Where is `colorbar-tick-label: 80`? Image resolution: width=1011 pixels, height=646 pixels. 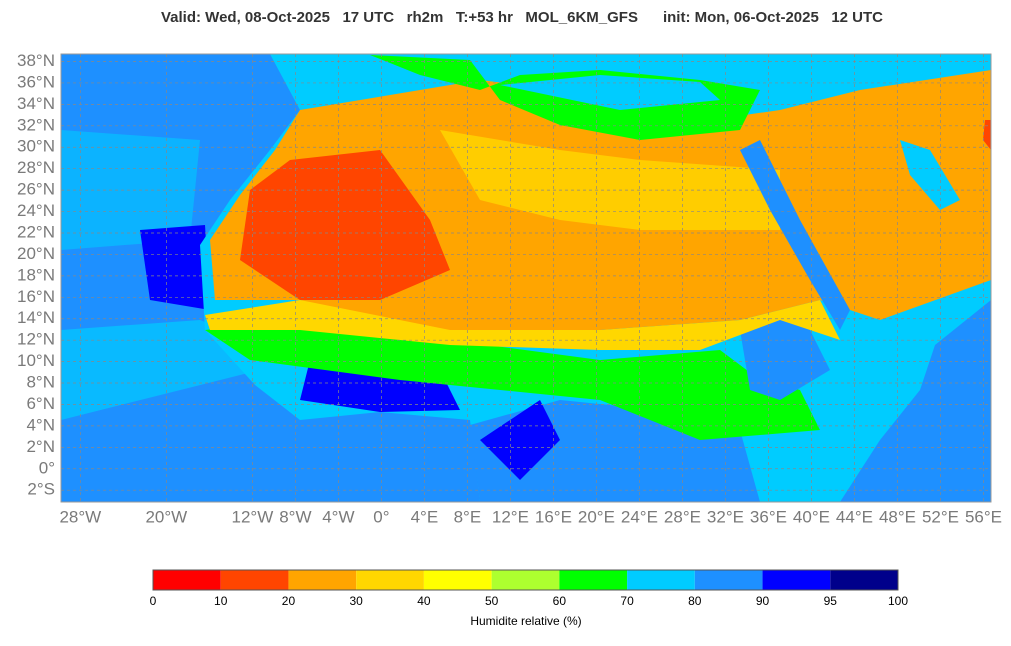
colorbar-tick-label: 80 is located at coordinates (695, 601).